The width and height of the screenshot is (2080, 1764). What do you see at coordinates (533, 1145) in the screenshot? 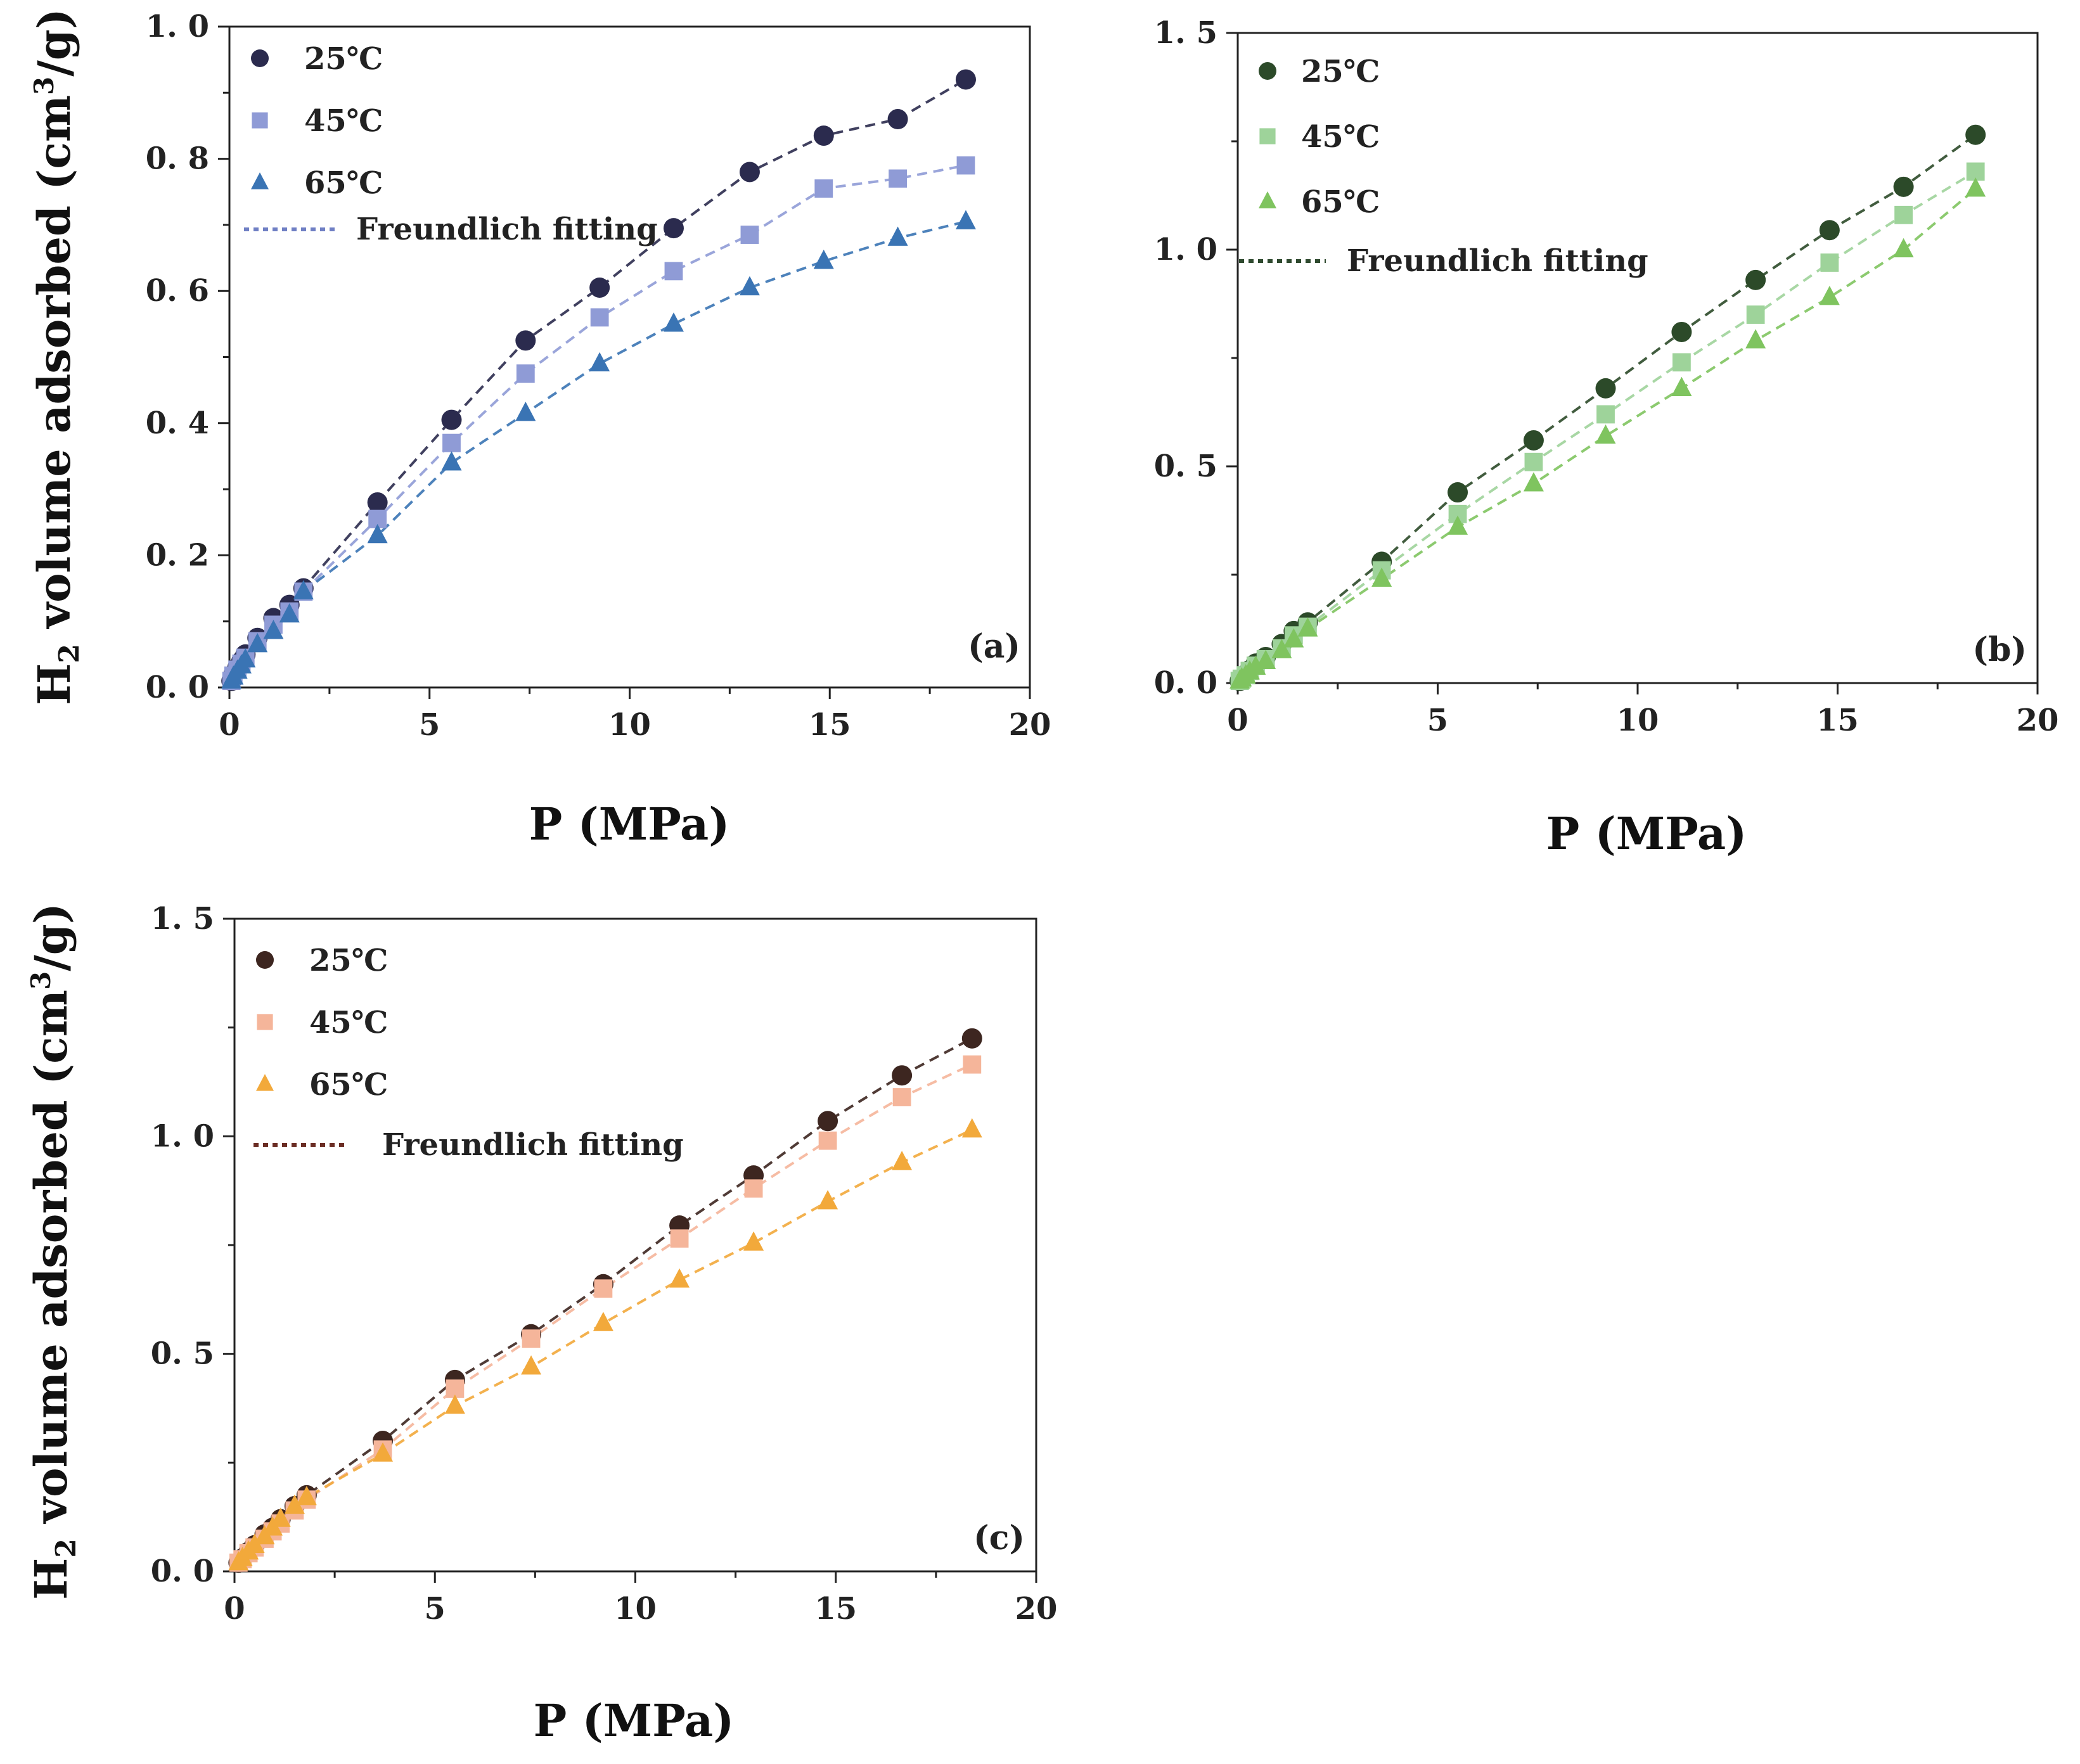
I see `legend-fit-label: Freundlich fitting` at bounding box center [533, 1145].